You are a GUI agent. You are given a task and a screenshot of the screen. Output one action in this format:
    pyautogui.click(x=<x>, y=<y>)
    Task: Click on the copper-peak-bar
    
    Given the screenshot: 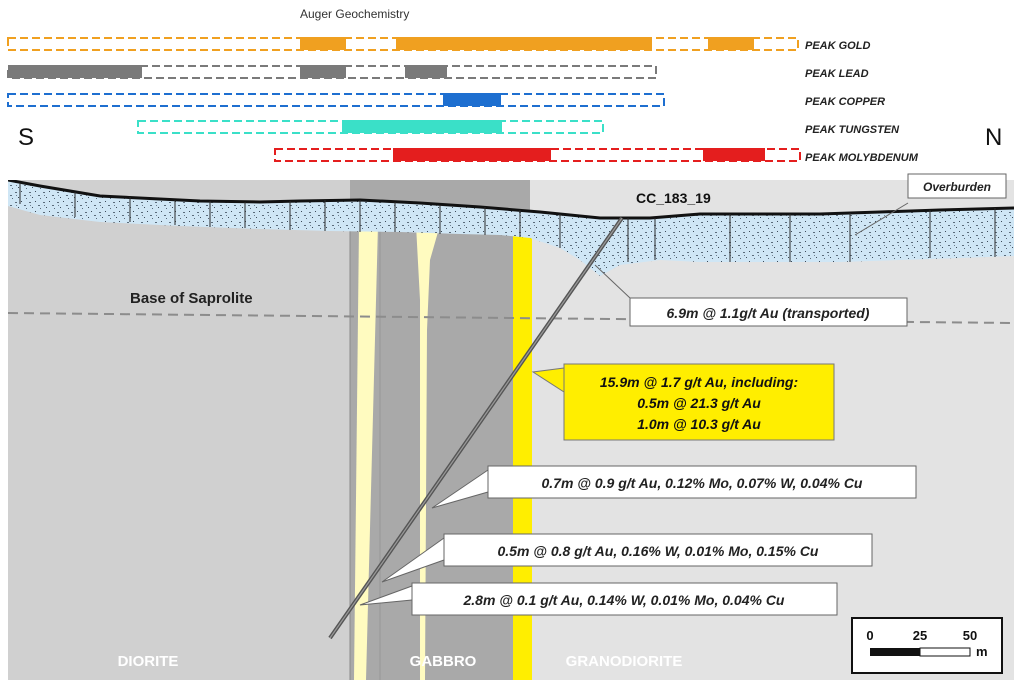 What is the action you would take?
    pyautogui.click(x=472, y=99)
    